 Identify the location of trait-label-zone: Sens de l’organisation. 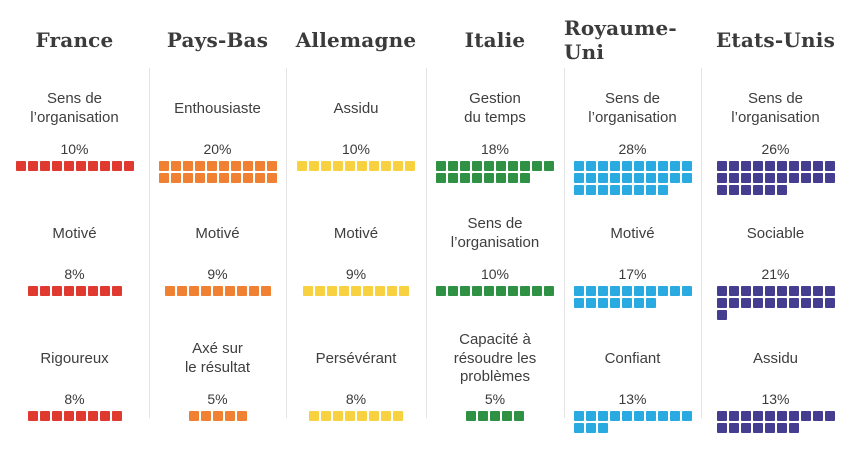
(775, 104).